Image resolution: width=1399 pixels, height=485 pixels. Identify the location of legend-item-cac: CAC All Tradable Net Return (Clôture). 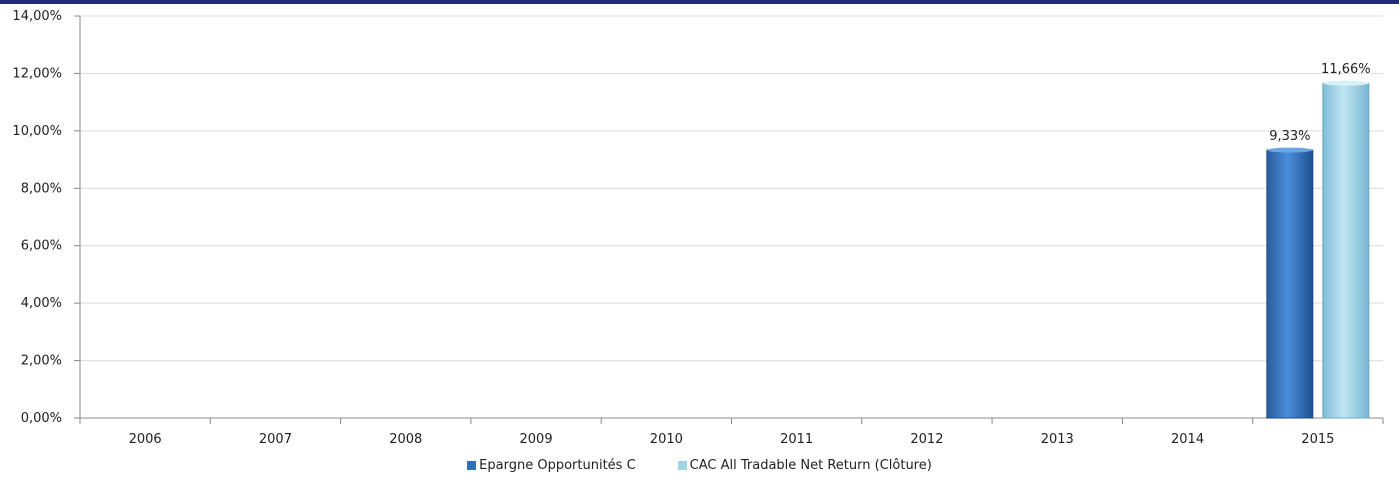
(804, 465).